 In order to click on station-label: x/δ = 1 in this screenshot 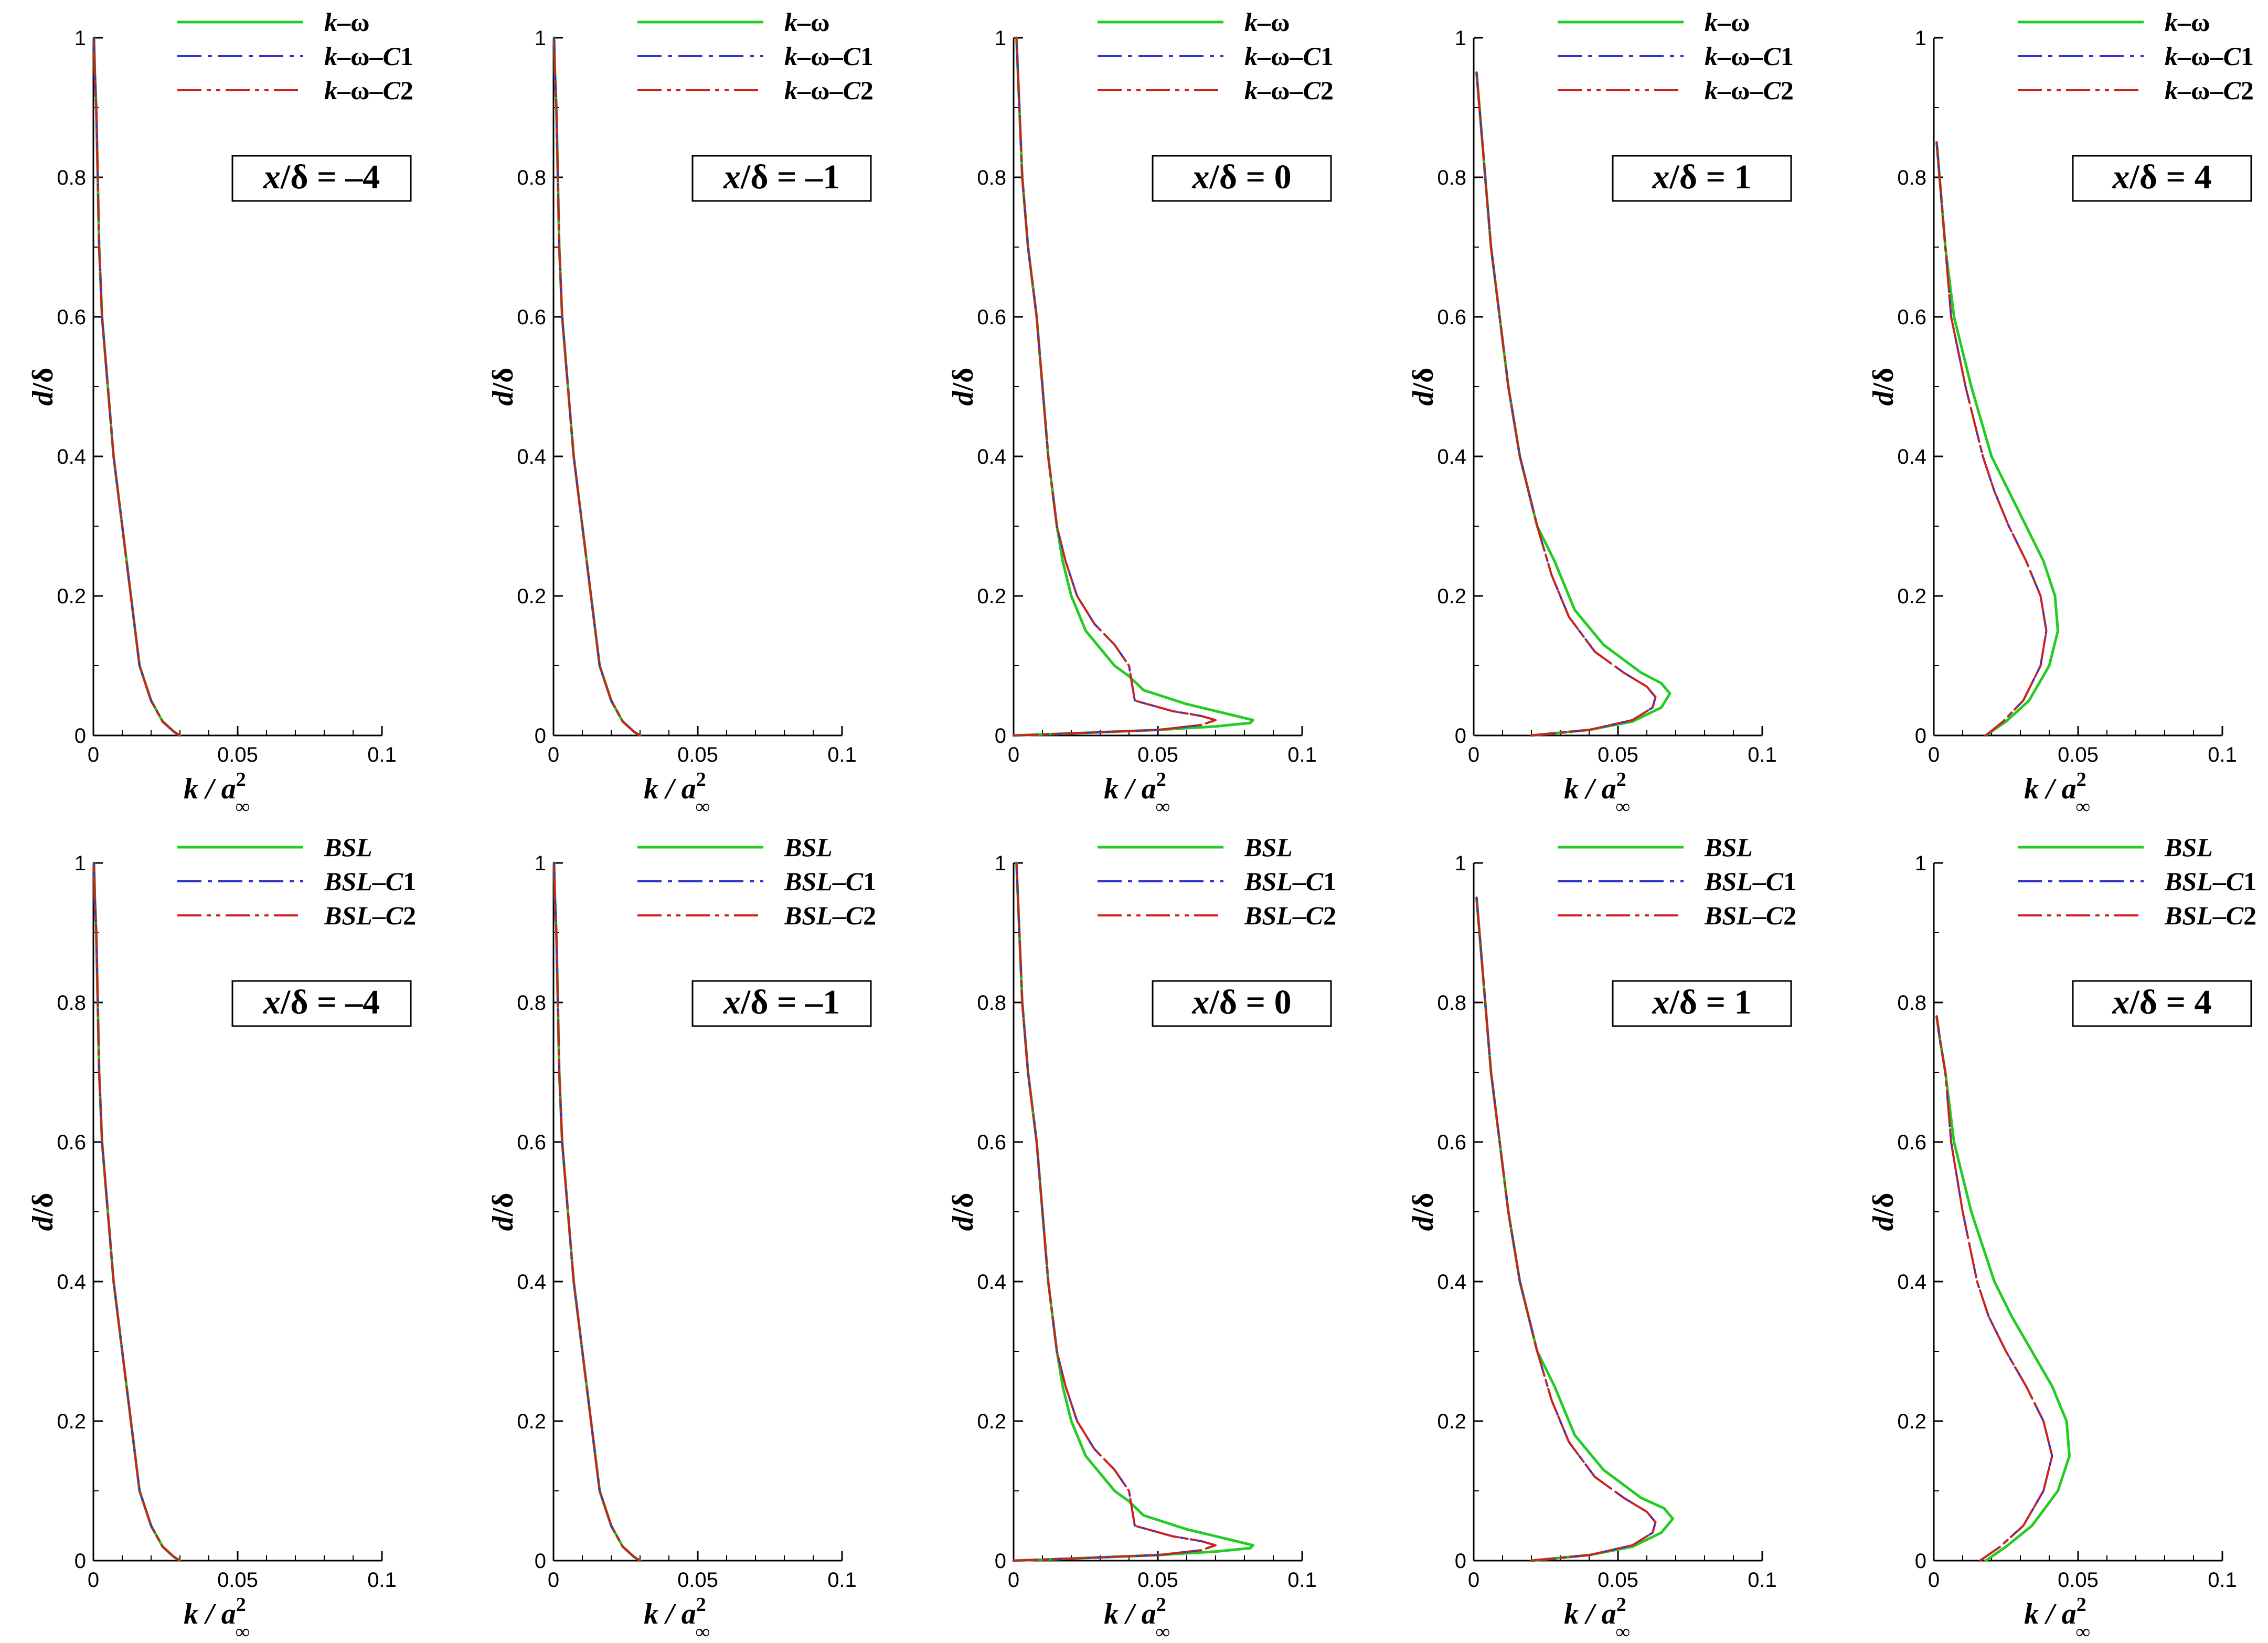, I will do `click(1701, 1002)`.